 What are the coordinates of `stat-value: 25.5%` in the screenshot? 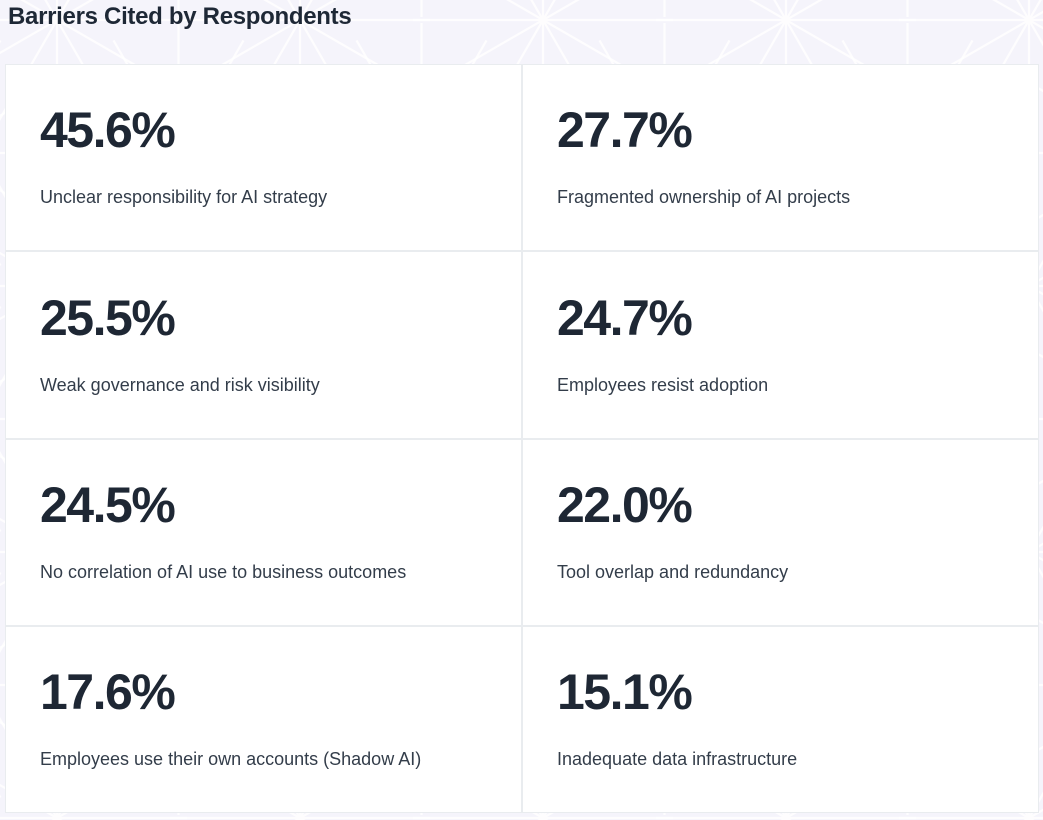 It's located at (108, 317).